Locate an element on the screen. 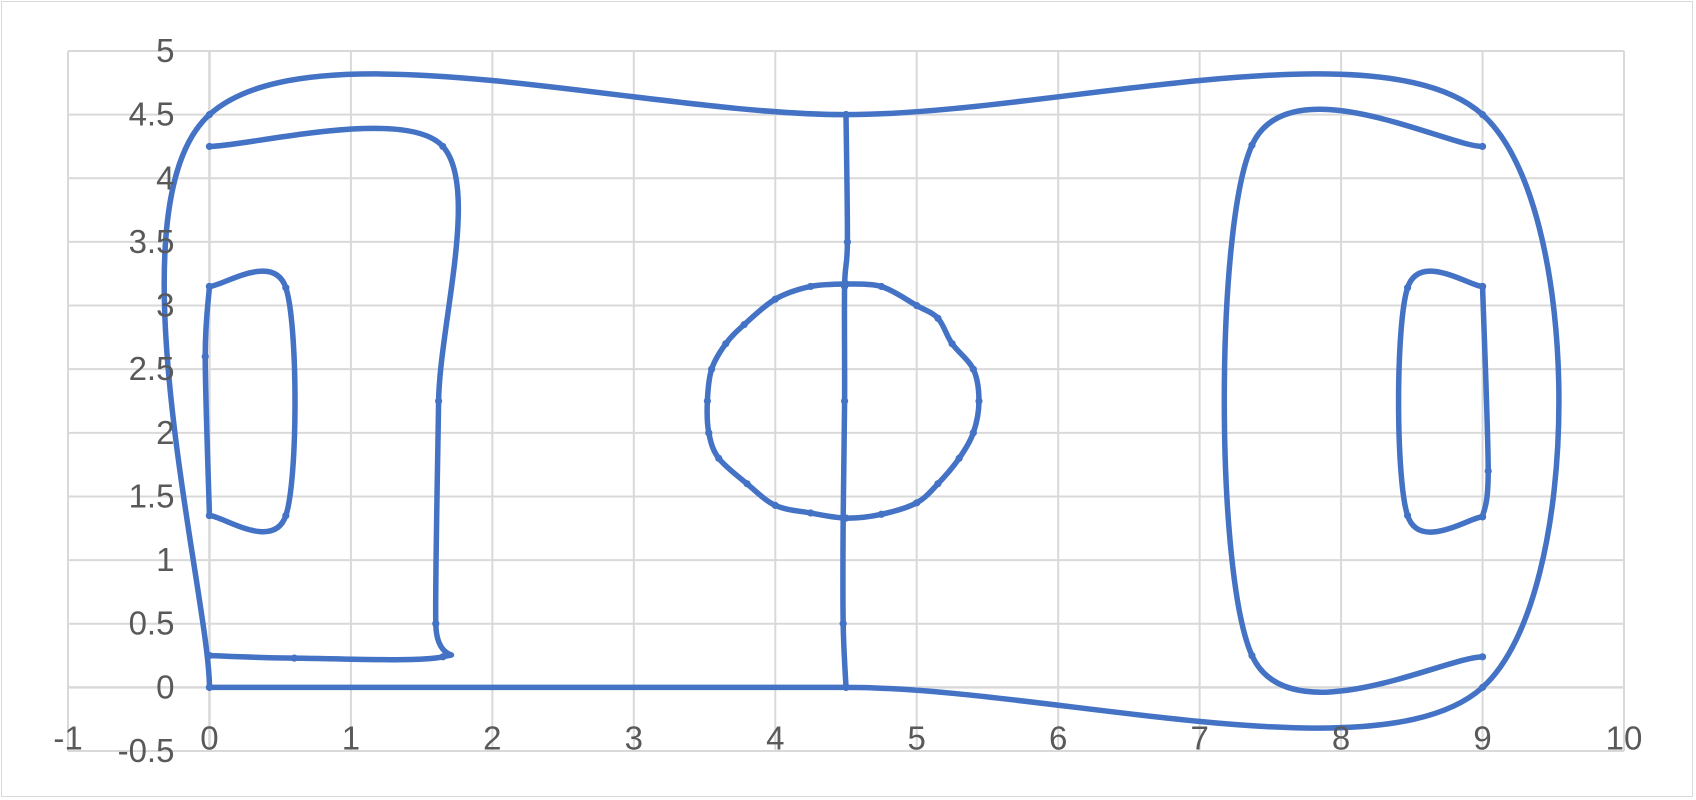 The height and width of the screenshot is (800, 1696). x-tick-label: 10 is located at coordinates (1624, 737).